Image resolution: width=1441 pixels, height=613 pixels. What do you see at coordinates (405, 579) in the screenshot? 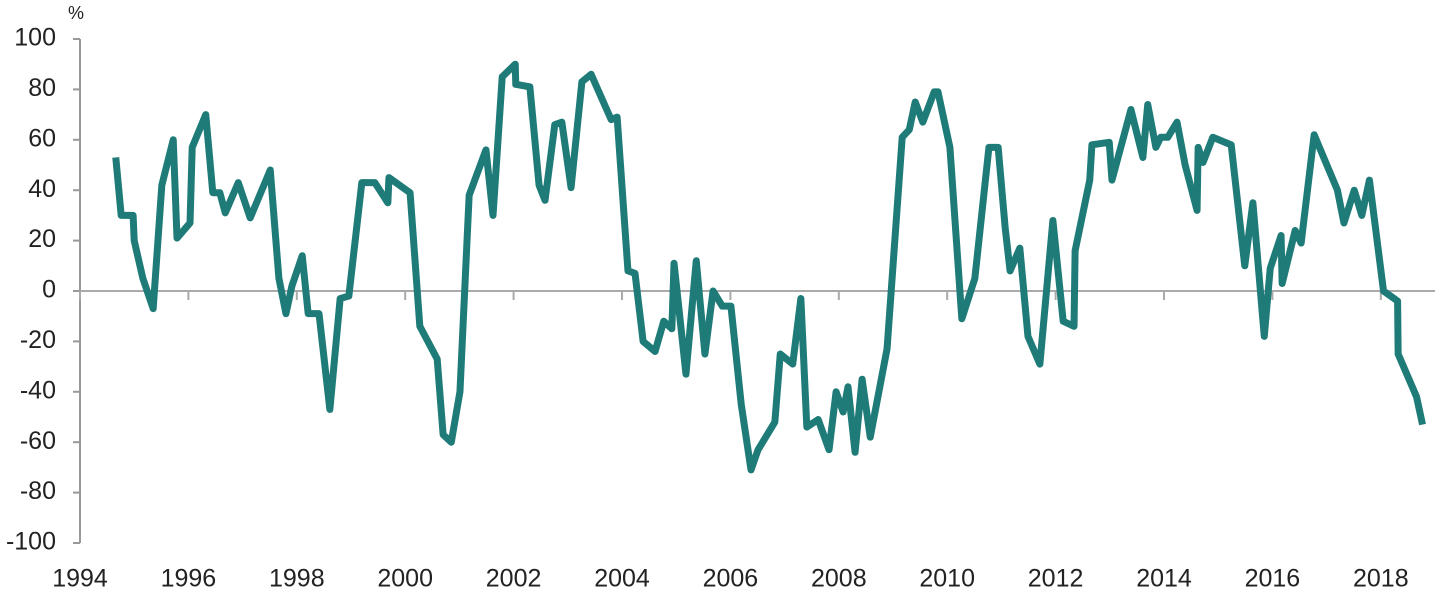
I see `x-tick-label: 2000` at bounding box center [405, 579].